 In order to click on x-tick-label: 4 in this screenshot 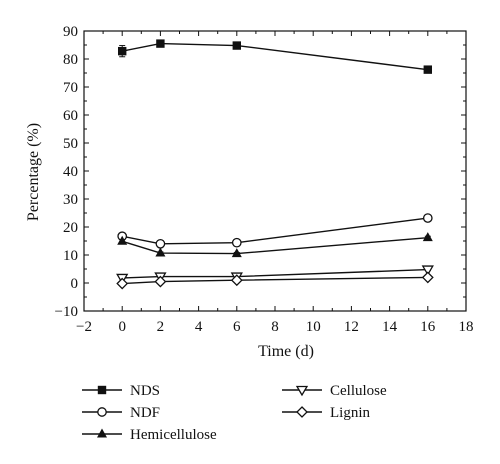, I will do `click(199, 327)`.